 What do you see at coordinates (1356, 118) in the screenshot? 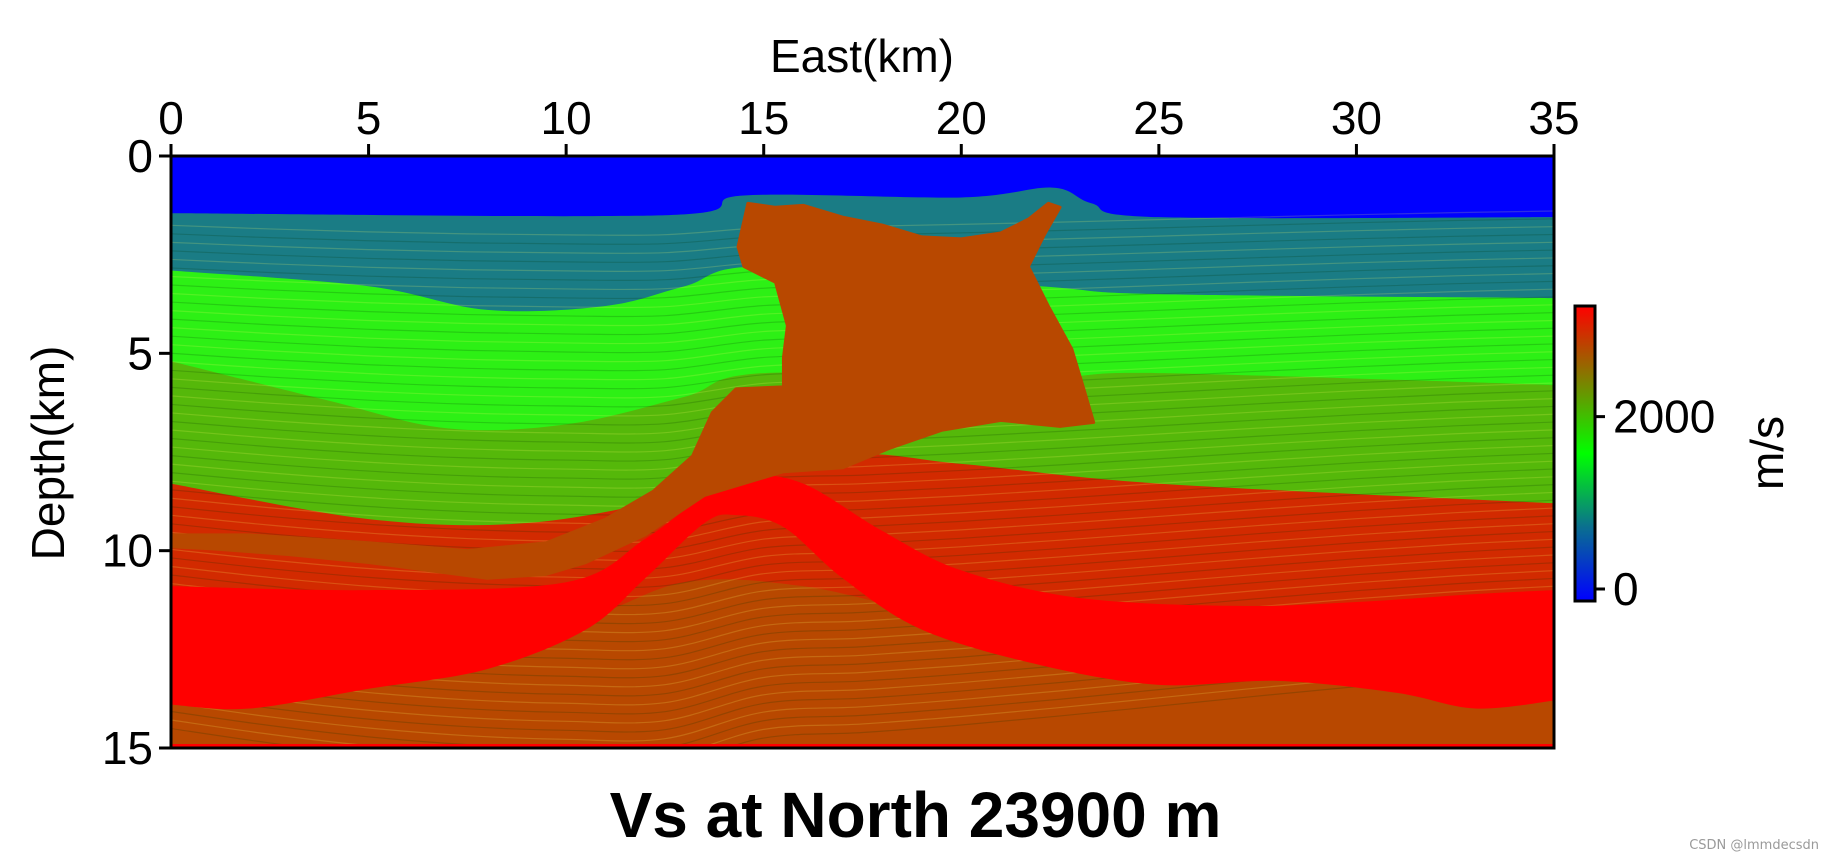
I see `x-tick-label: 30` at bounding box center [1356, 118].